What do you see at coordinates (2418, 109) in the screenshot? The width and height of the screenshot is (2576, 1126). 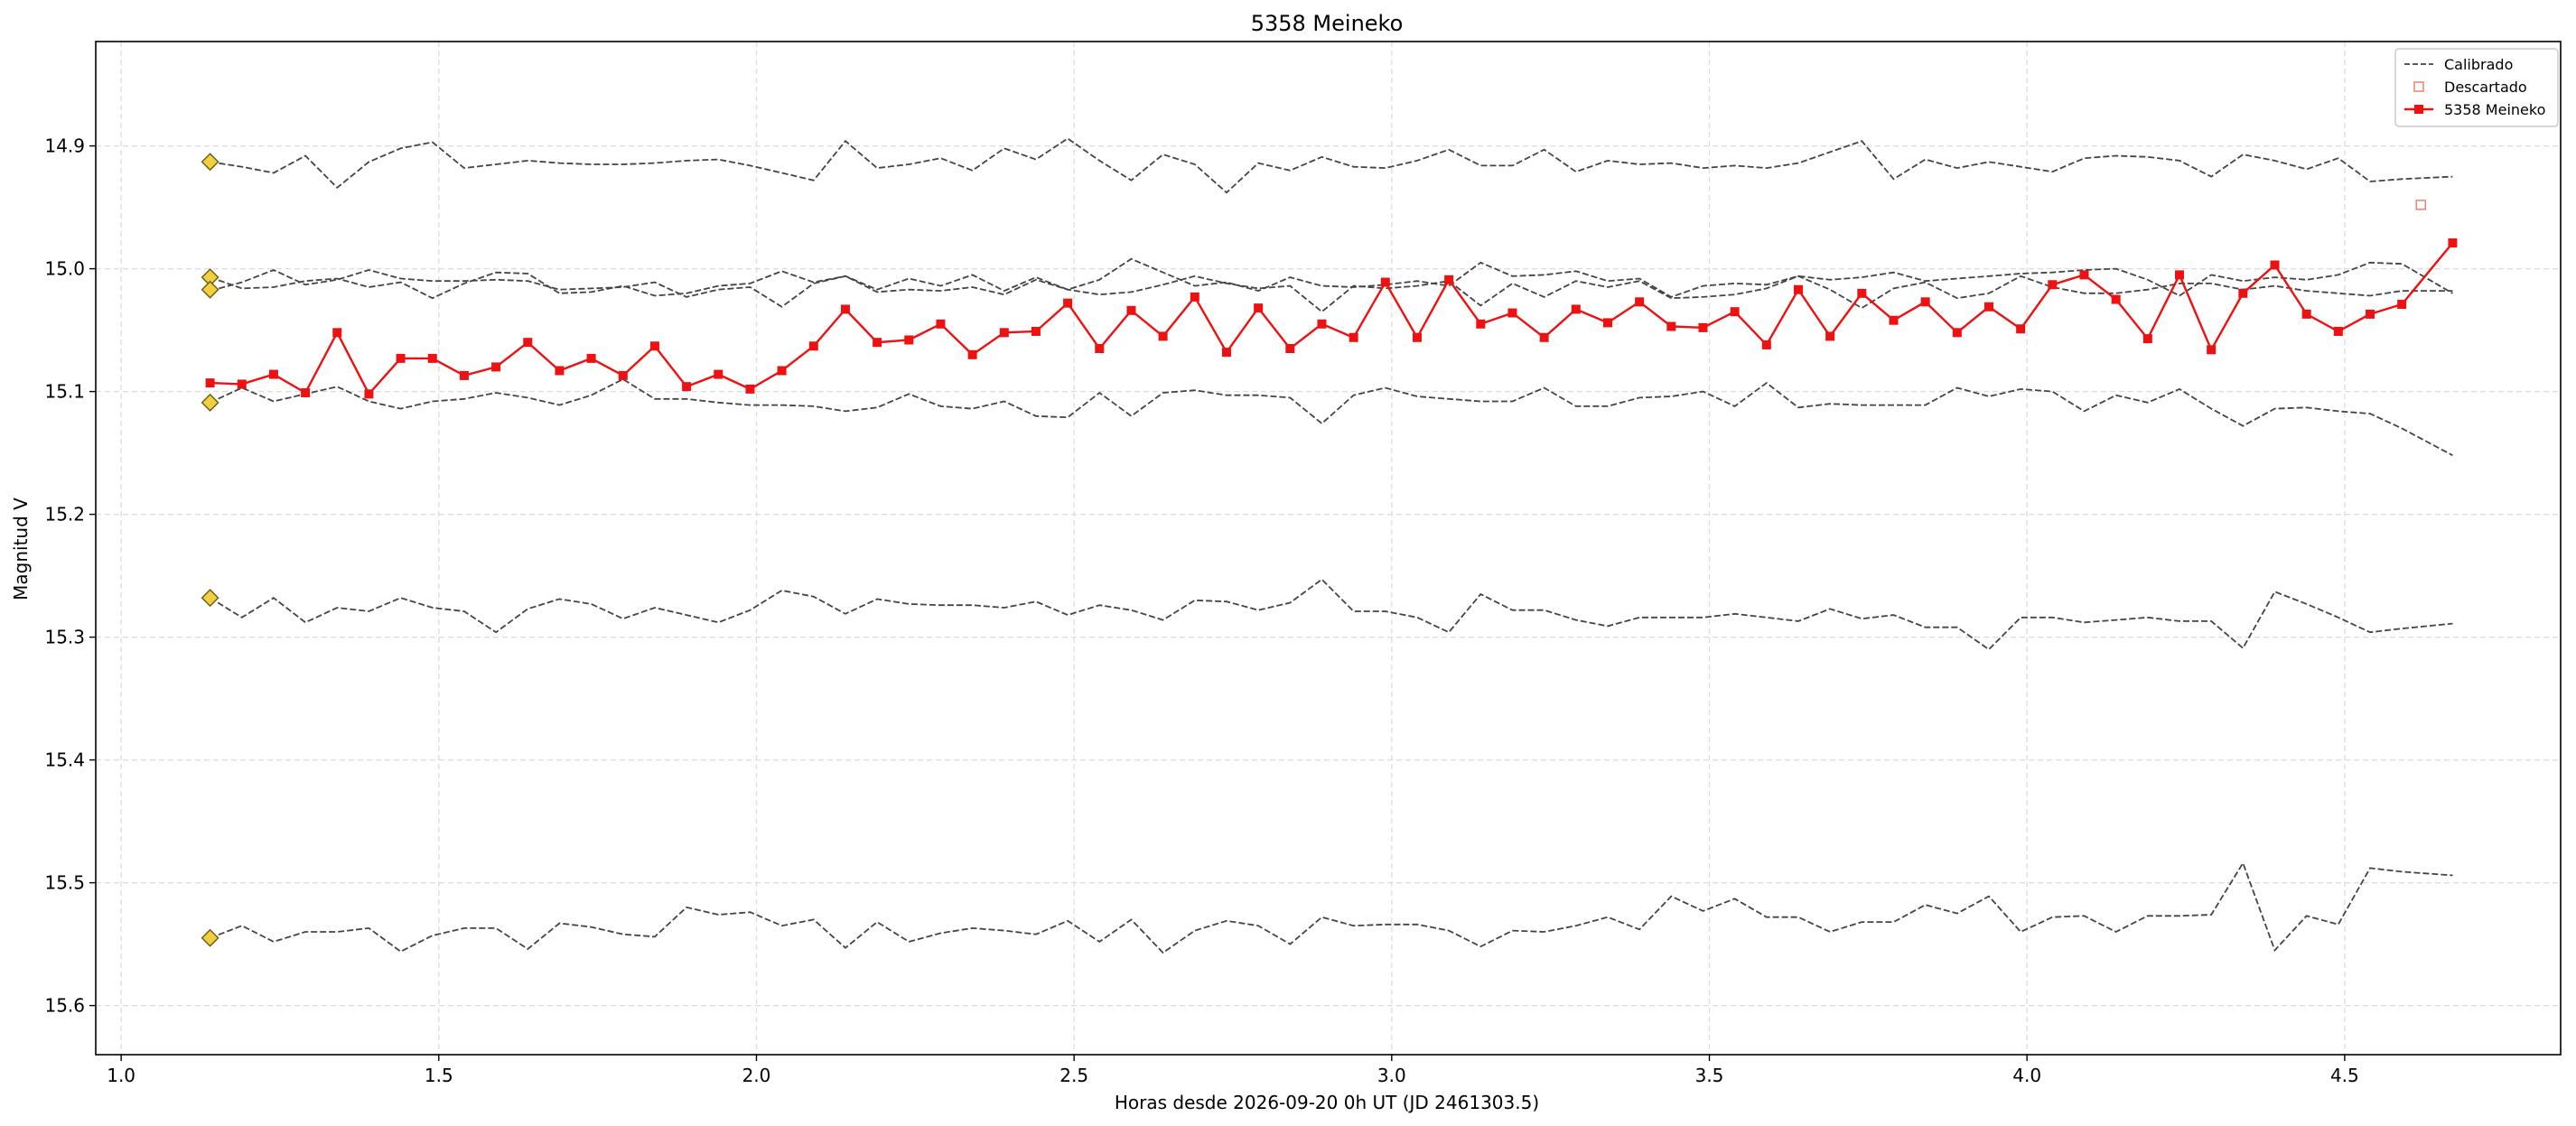 I see `legend-target-marker` at bounding box center [2418, 109].